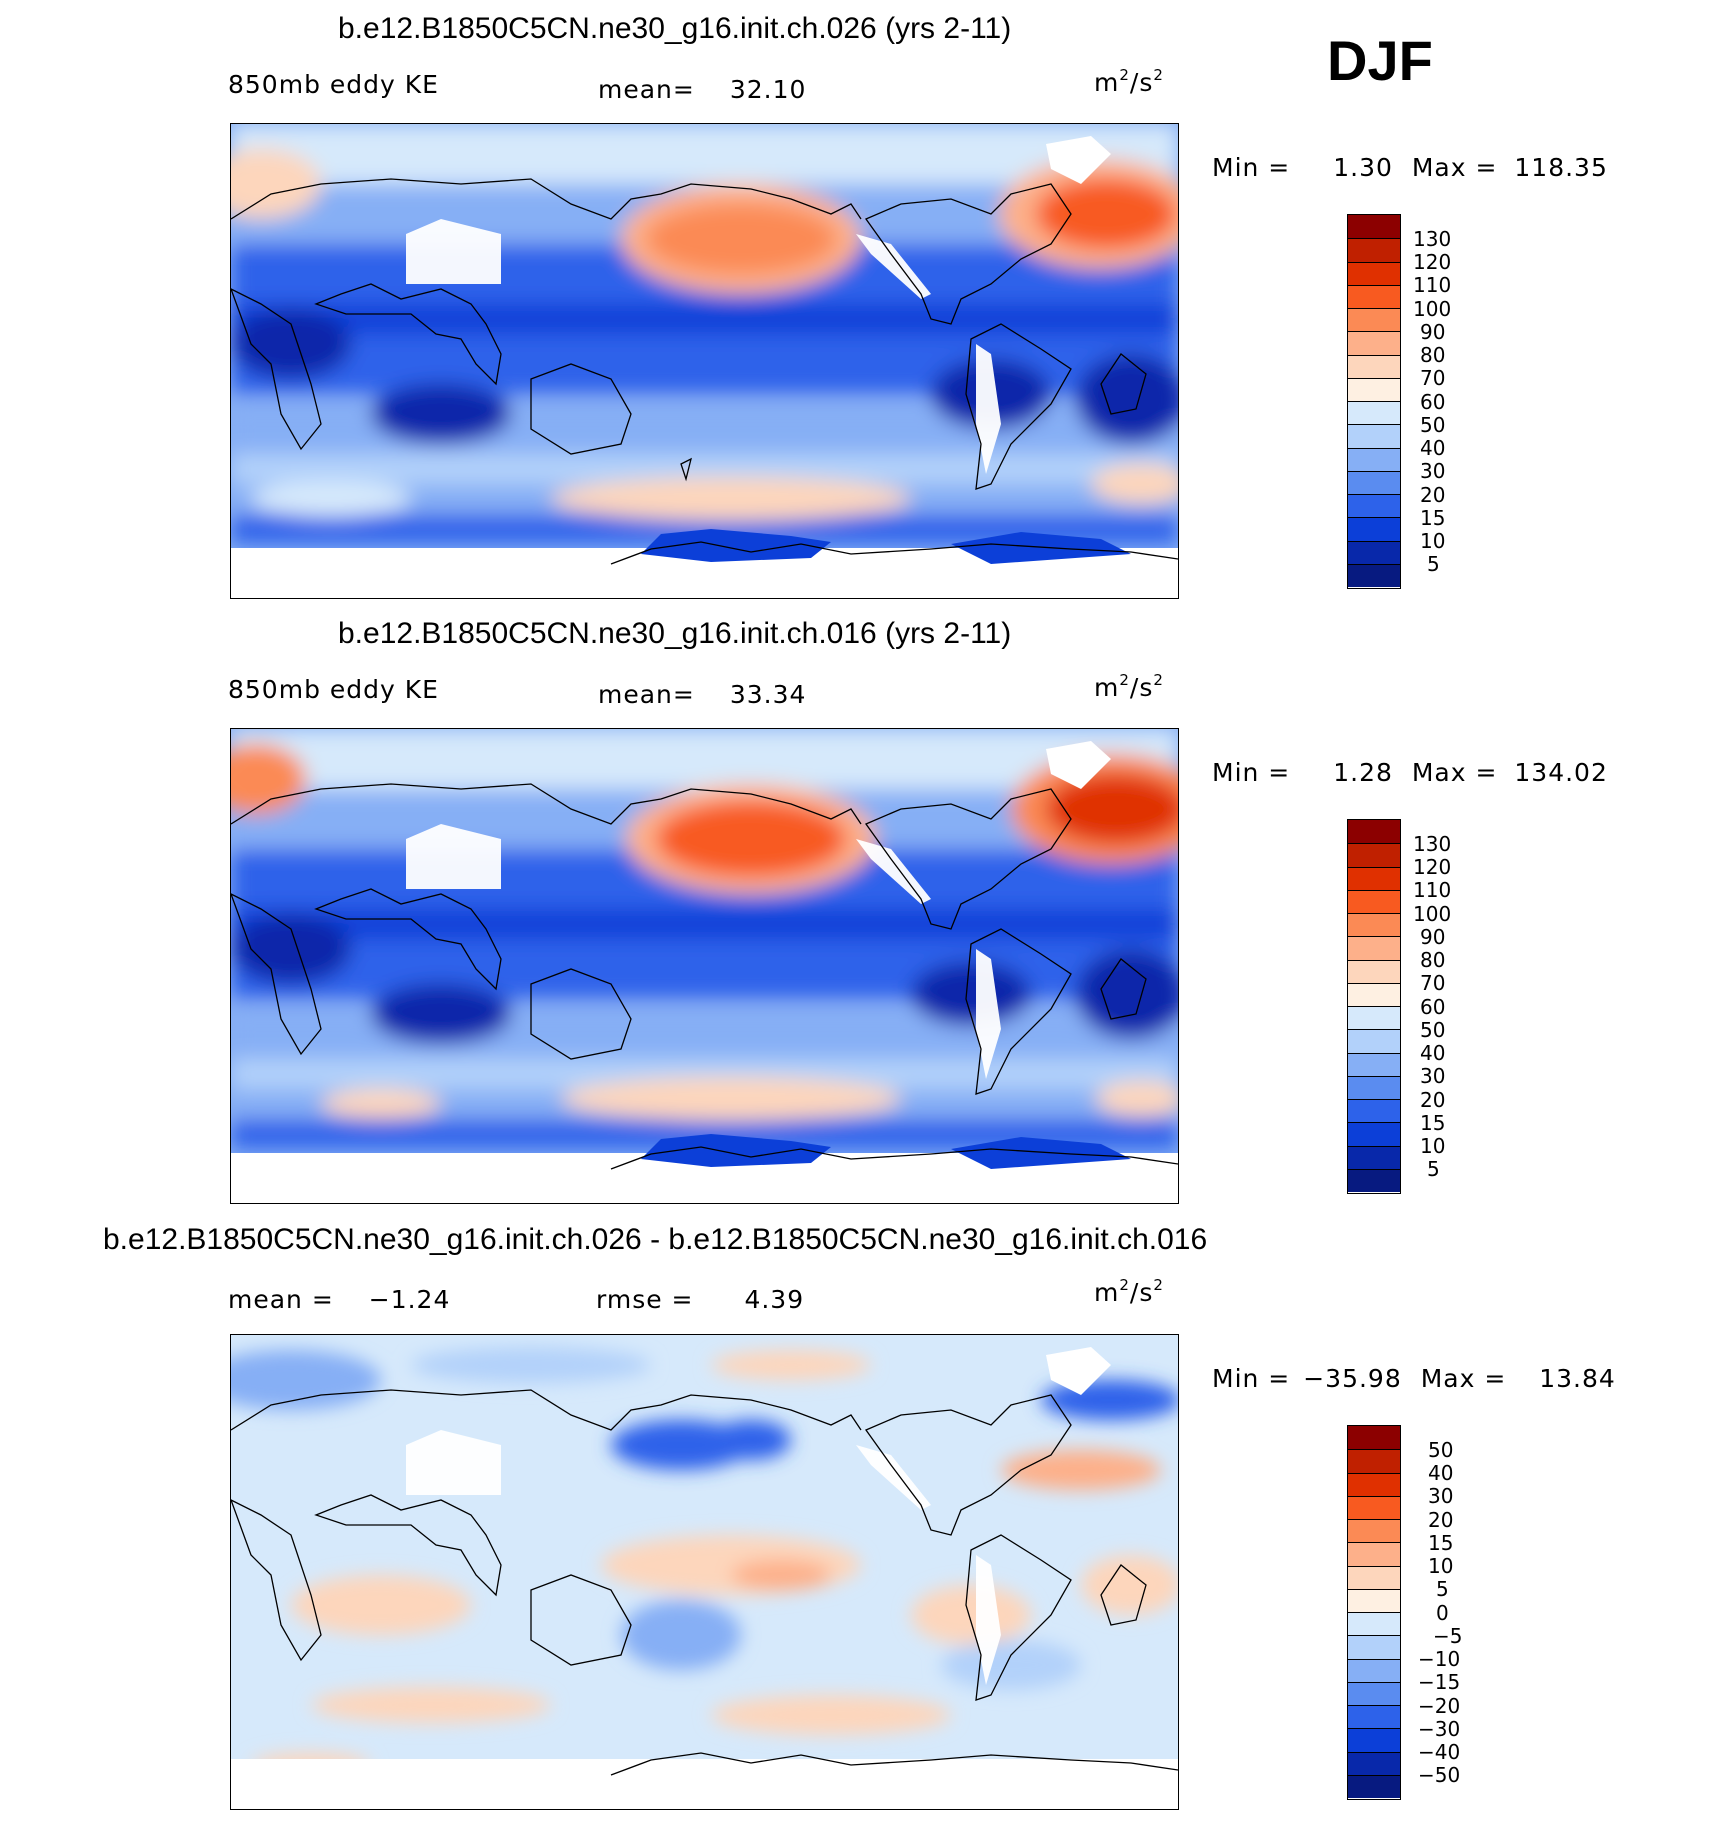  Describe the element at coordinates (768, 89) in the screenshot. I see `panel-1-mean-value: 32.10` at that location.